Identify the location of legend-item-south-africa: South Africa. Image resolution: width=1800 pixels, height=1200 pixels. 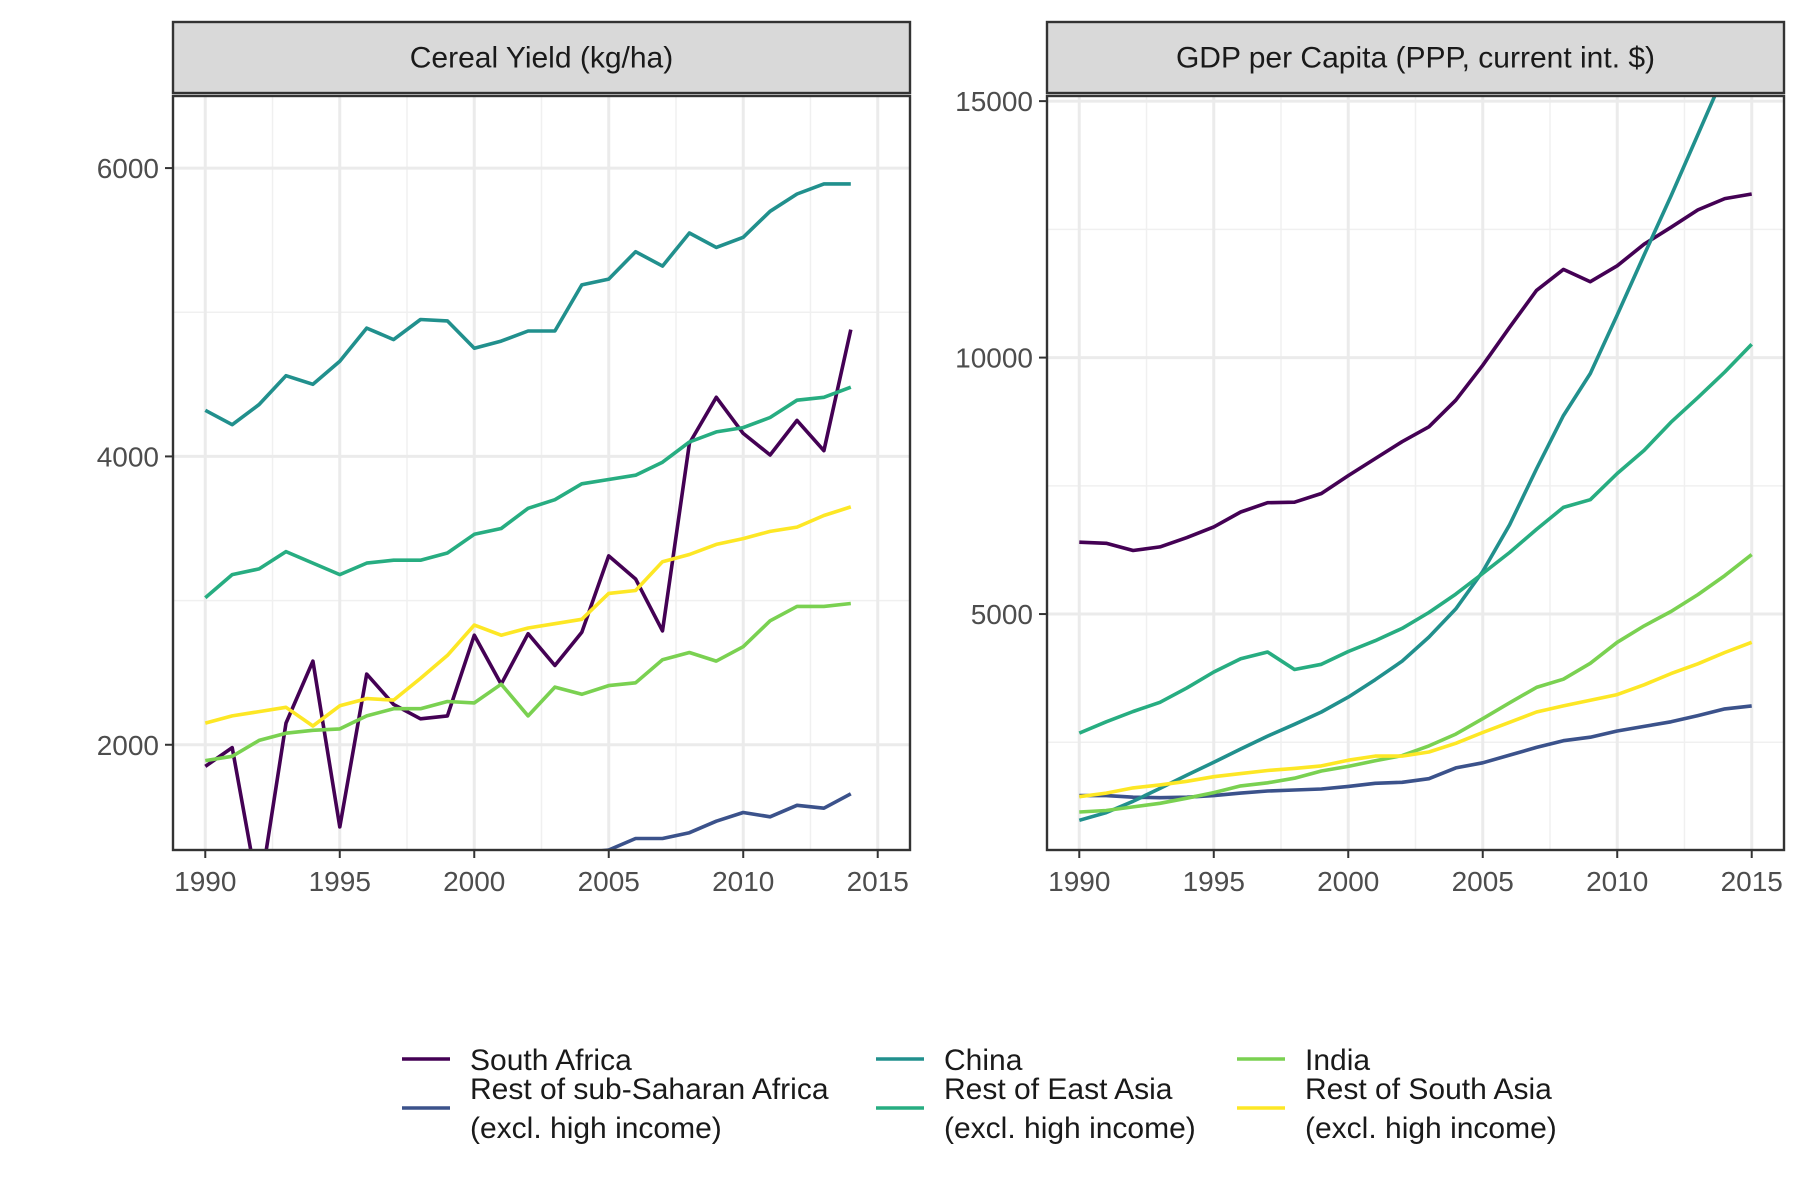
(517, 1060).